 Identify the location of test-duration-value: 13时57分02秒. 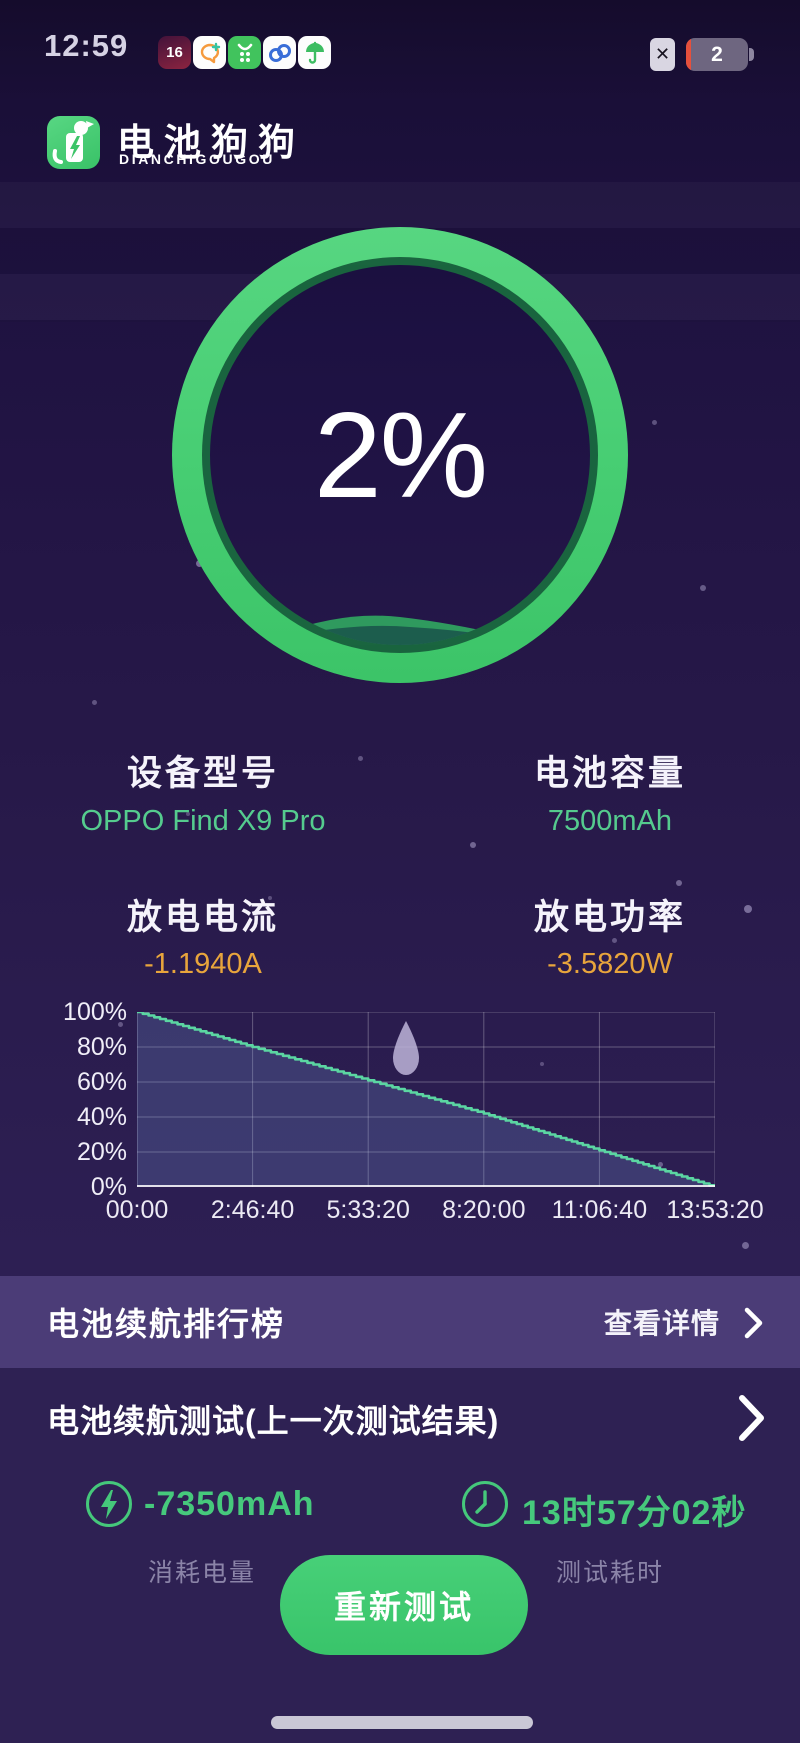
(634, 1513).